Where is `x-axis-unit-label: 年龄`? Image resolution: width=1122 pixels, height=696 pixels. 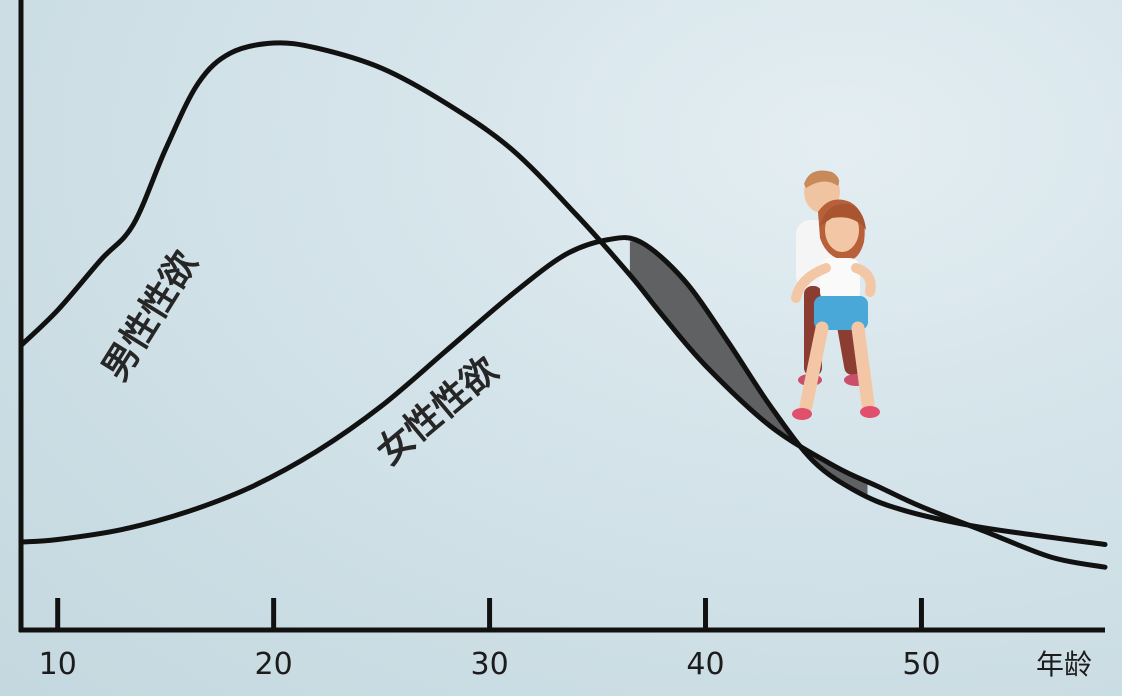 x-axis-unit-label: 年龄 is located at coordinates (1064, 664).